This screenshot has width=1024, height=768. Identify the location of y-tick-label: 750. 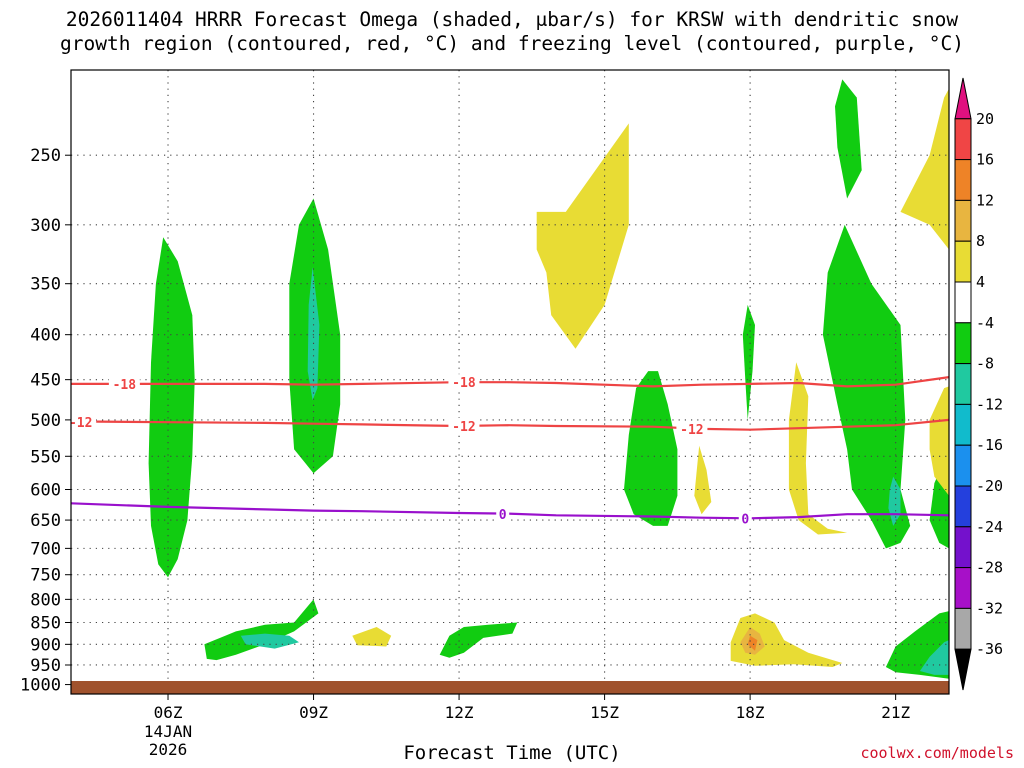
(45, 576).